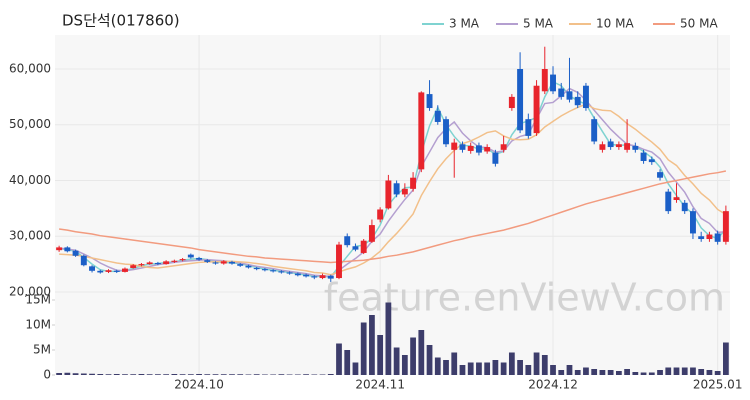  What do you see at coordinates (615, 24) in the screenshot?
I see `legend-label: 10 MA` at bounding box center [615, 24].